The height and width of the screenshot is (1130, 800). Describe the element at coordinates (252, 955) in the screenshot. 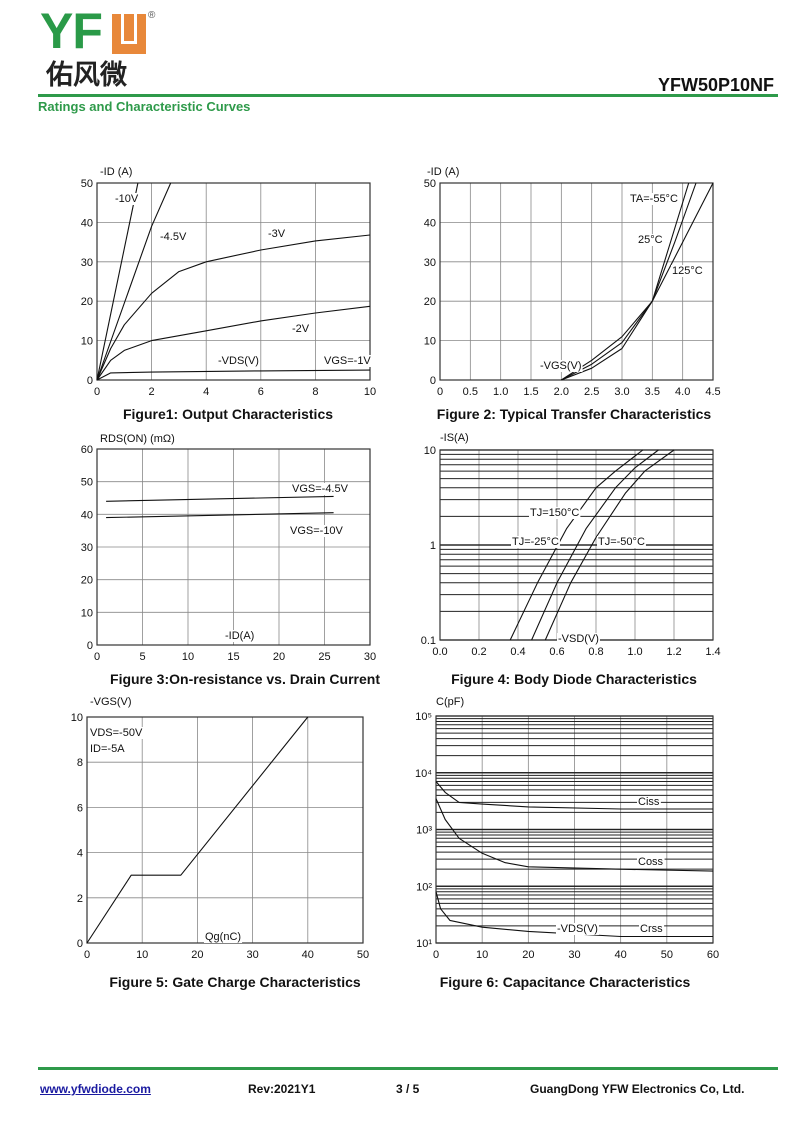

I see `x-tick-label: 30` at that location.